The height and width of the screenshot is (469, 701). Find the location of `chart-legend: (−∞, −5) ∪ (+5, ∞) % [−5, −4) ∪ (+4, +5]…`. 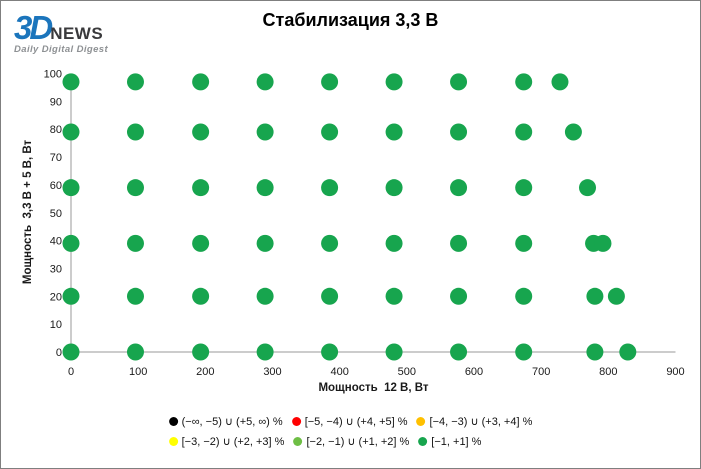

chart-legend: (−∞, −5) ∪ (+5, ∞) % [−5, −4) ∪ (+4, +5]… is located at coordinates (350, 431).